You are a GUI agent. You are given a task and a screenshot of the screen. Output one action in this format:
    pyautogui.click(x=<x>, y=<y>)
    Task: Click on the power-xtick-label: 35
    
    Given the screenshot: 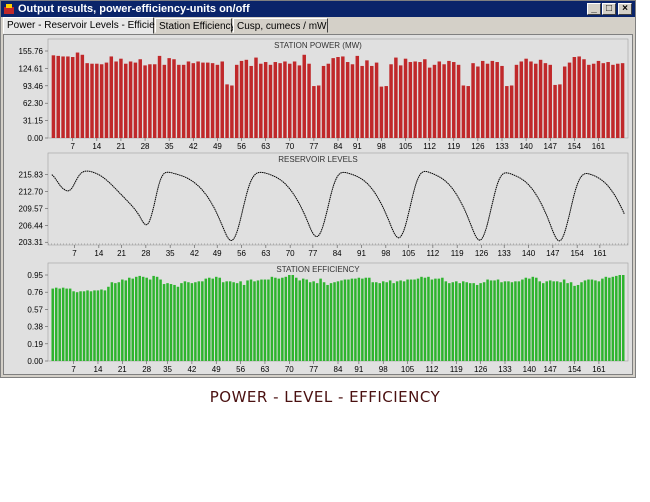 What is the action you would take?
    pyautogui.click(x=169, y=146)
    